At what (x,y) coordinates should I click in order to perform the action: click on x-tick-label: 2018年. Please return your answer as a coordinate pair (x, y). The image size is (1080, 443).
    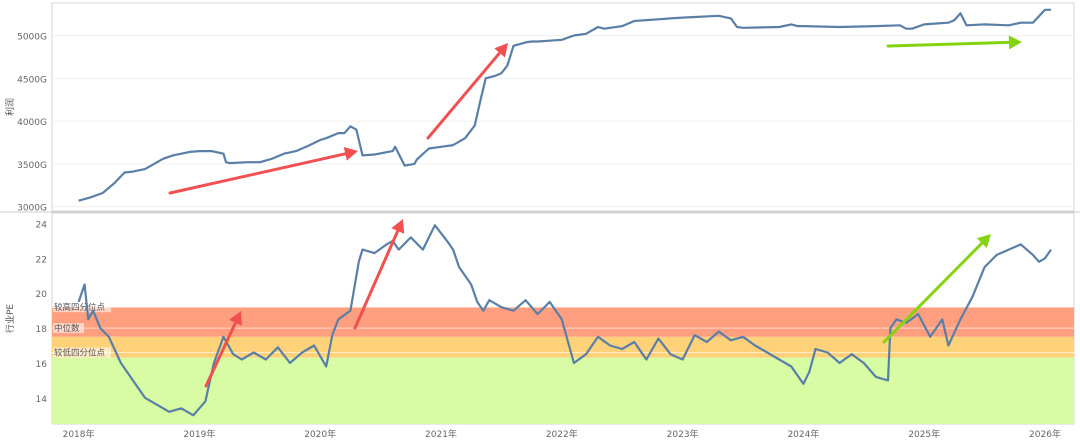
    Looking at the image, I should click on (79, 434).